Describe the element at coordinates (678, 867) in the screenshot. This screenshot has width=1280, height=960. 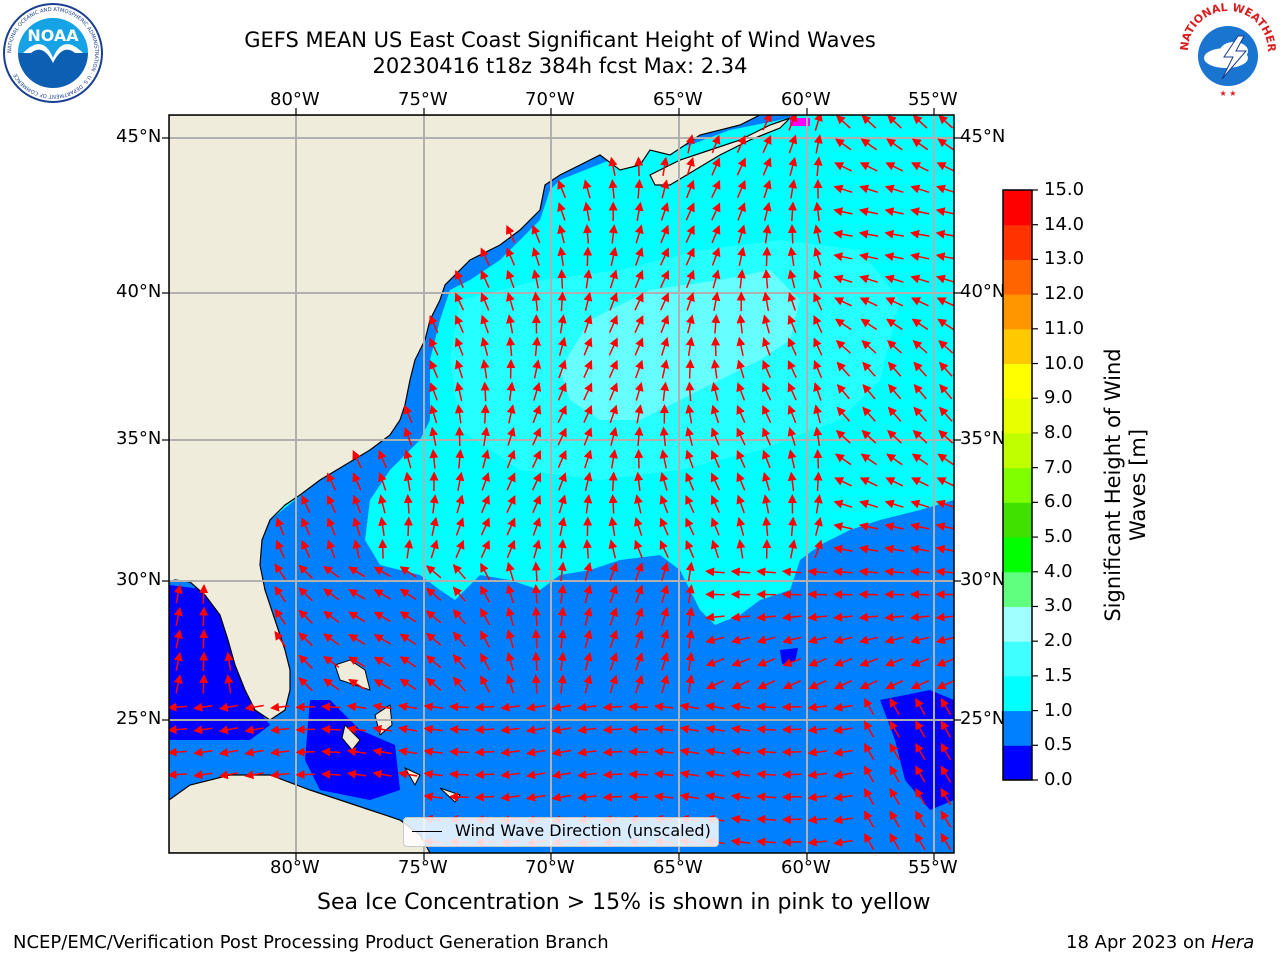
I see `lon-label-bottom: 65°W` at that location.